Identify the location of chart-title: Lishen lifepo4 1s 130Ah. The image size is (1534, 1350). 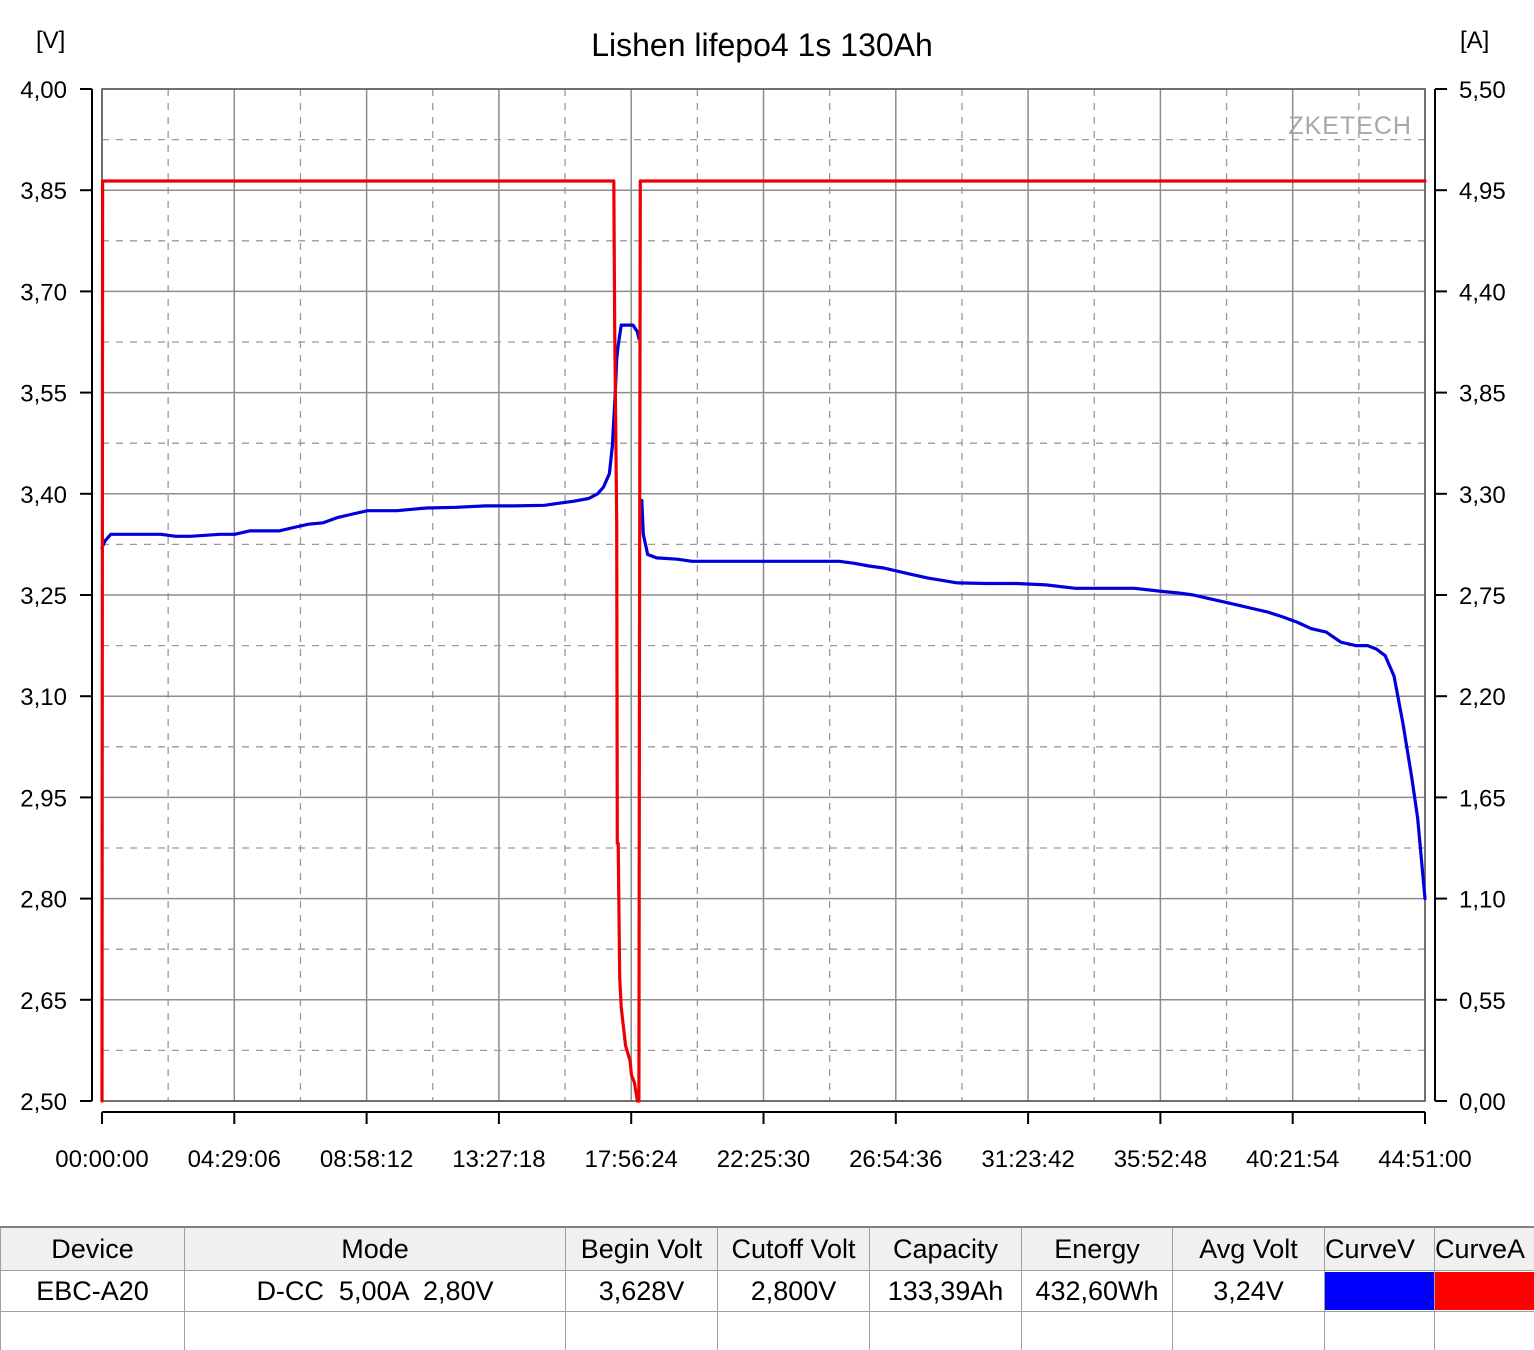
(762, 45).